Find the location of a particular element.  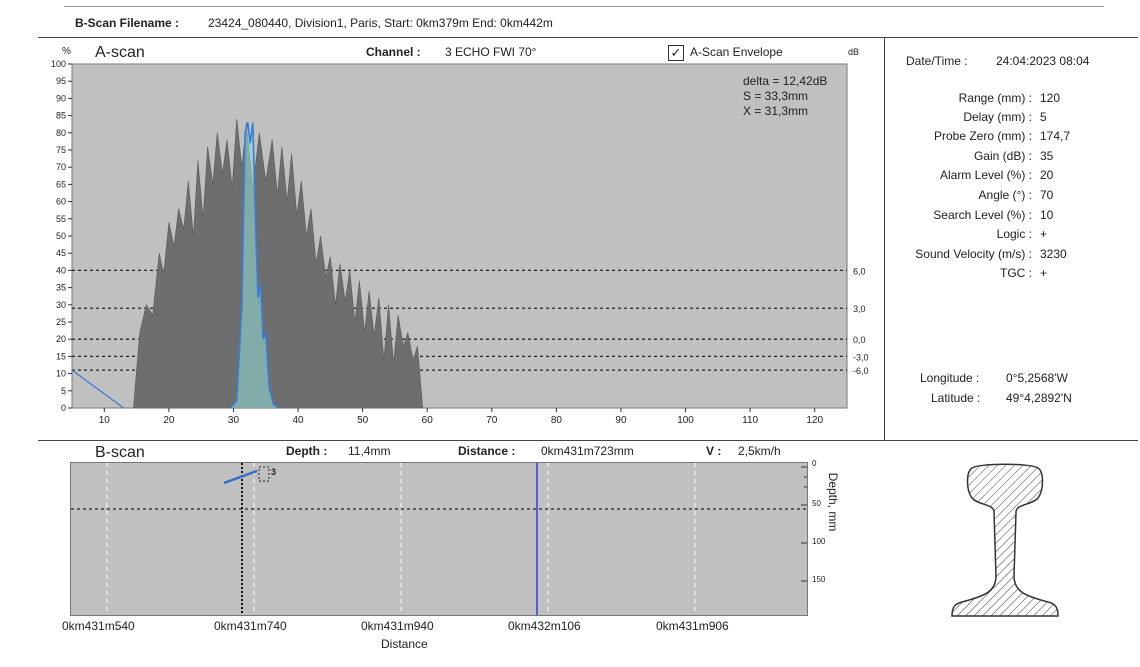

ascan-threshold-label: -3,0 is located at coordinates (861, 357).